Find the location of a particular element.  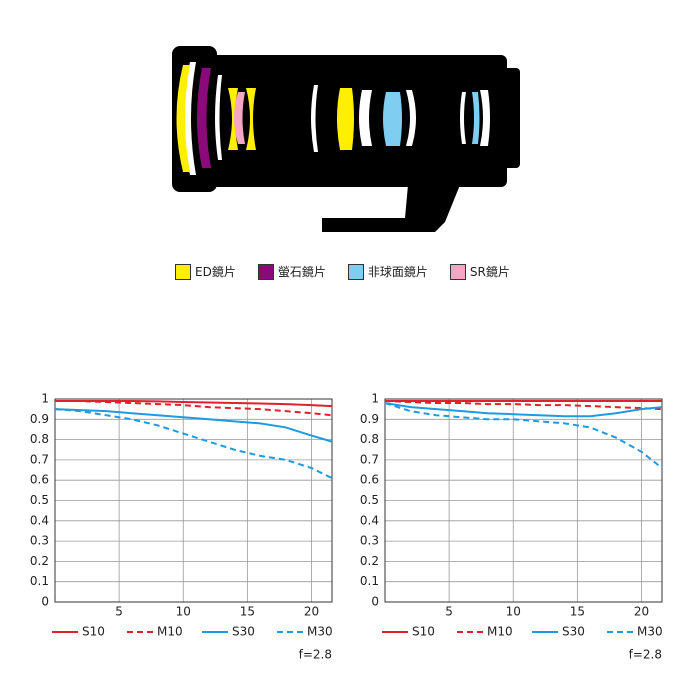

legend-item: ED鏡片 is located at coordinates (205, 271).